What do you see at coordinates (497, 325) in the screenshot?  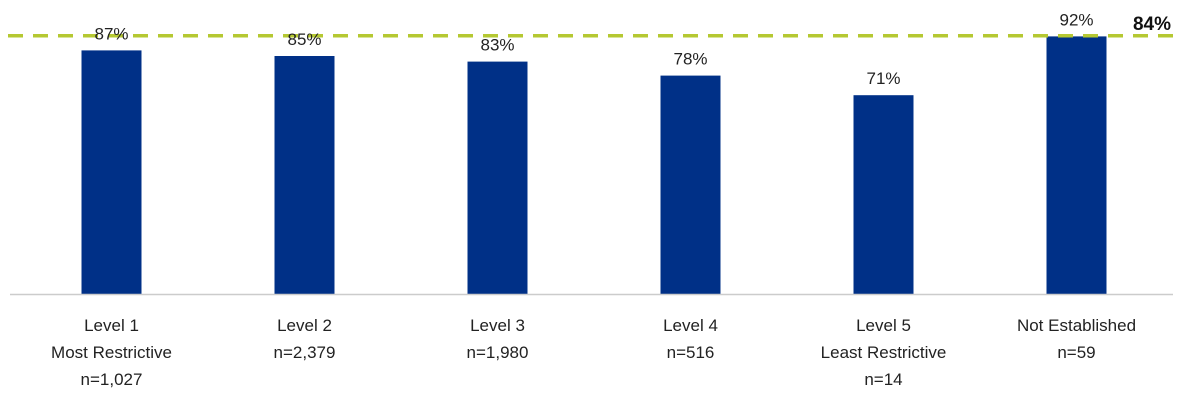 I see `category-label-3-line-1: Level 3` at bounding box center [497, 325].